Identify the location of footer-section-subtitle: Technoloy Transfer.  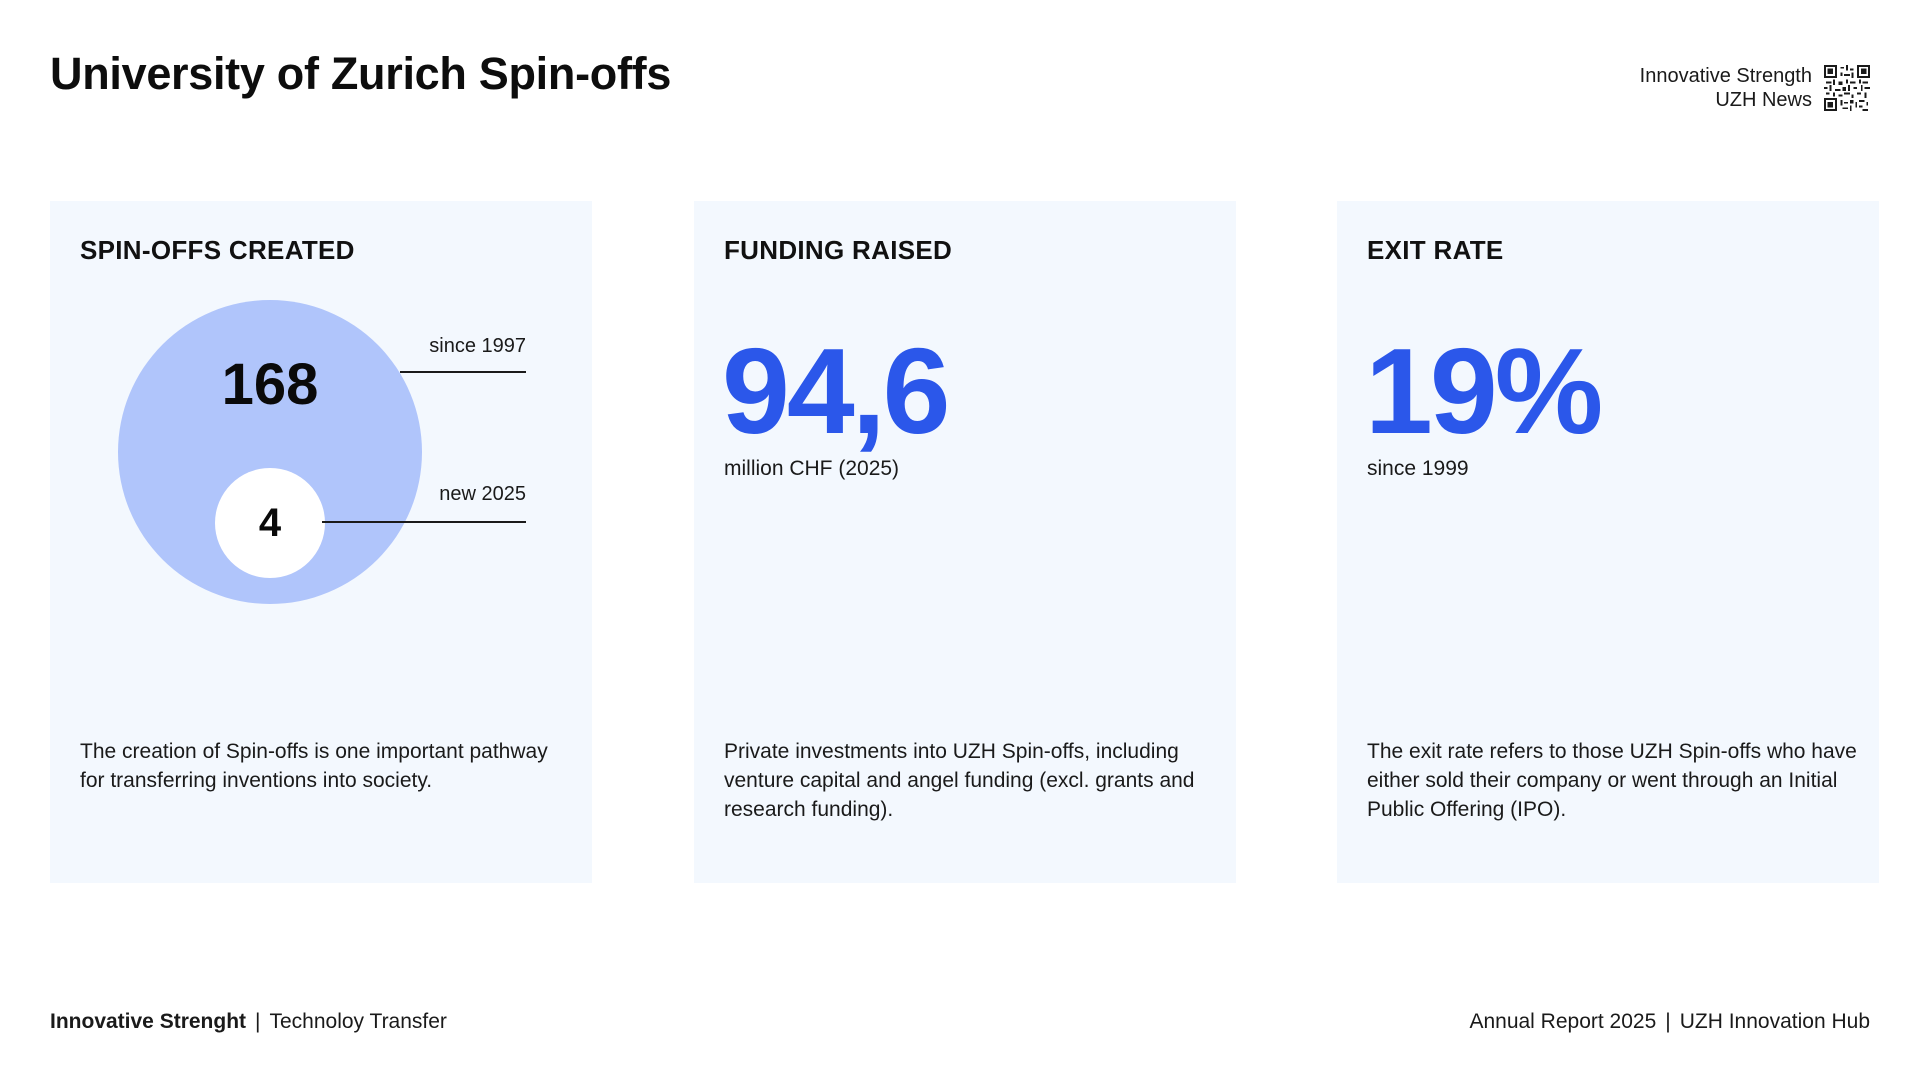
(358, 1021).